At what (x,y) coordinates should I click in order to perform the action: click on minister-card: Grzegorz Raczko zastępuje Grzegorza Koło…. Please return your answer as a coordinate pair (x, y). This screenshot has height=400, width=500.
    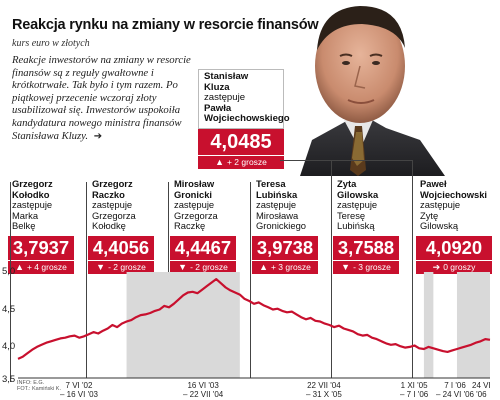
    Looking at the image, I should click on (121, 225).